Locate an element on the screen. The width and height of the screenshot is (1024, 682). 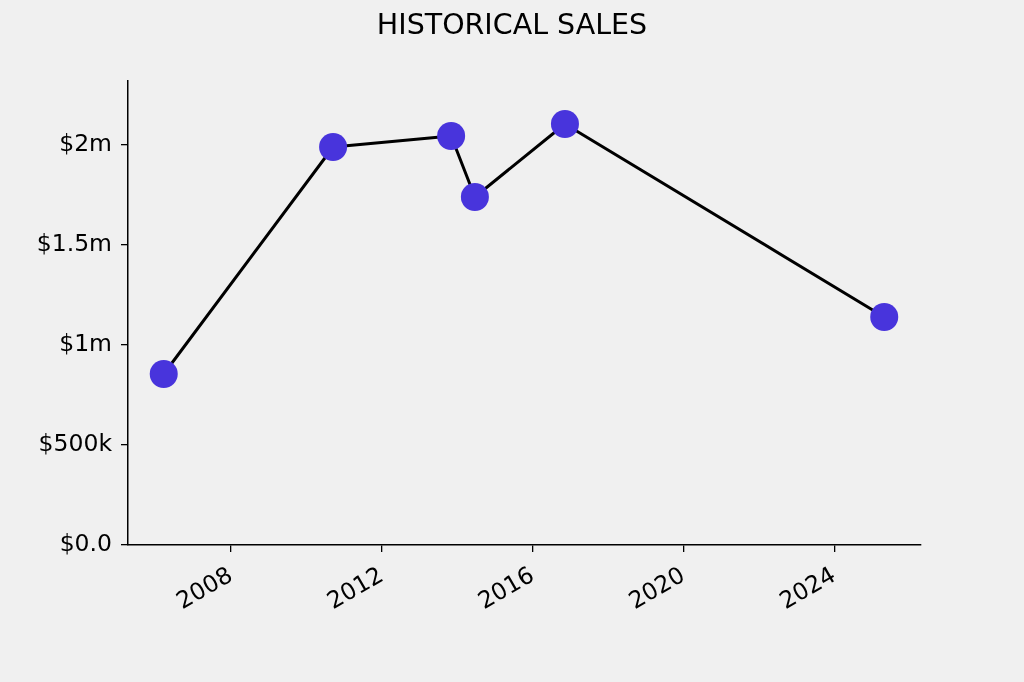
y-tick-label: $1m is located at coordinates (85, 343).